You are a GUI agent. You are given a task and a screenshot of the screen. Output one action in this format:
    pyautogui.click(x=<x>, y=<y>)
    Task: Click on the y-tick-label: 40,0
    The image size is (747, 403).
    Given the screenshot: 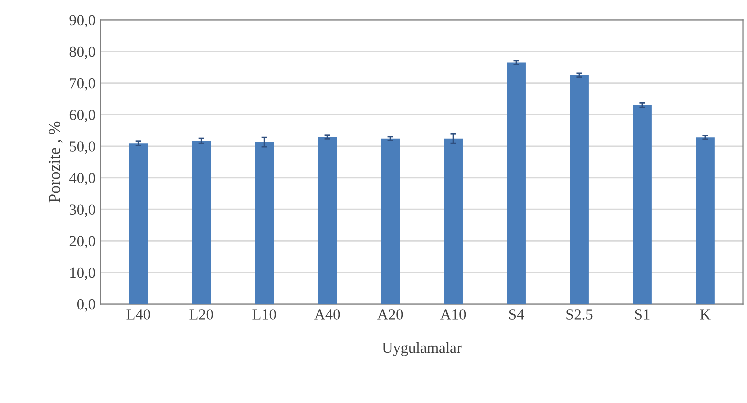 What is the action you would take?
    pyautogui.click(x=83, y=179)
    